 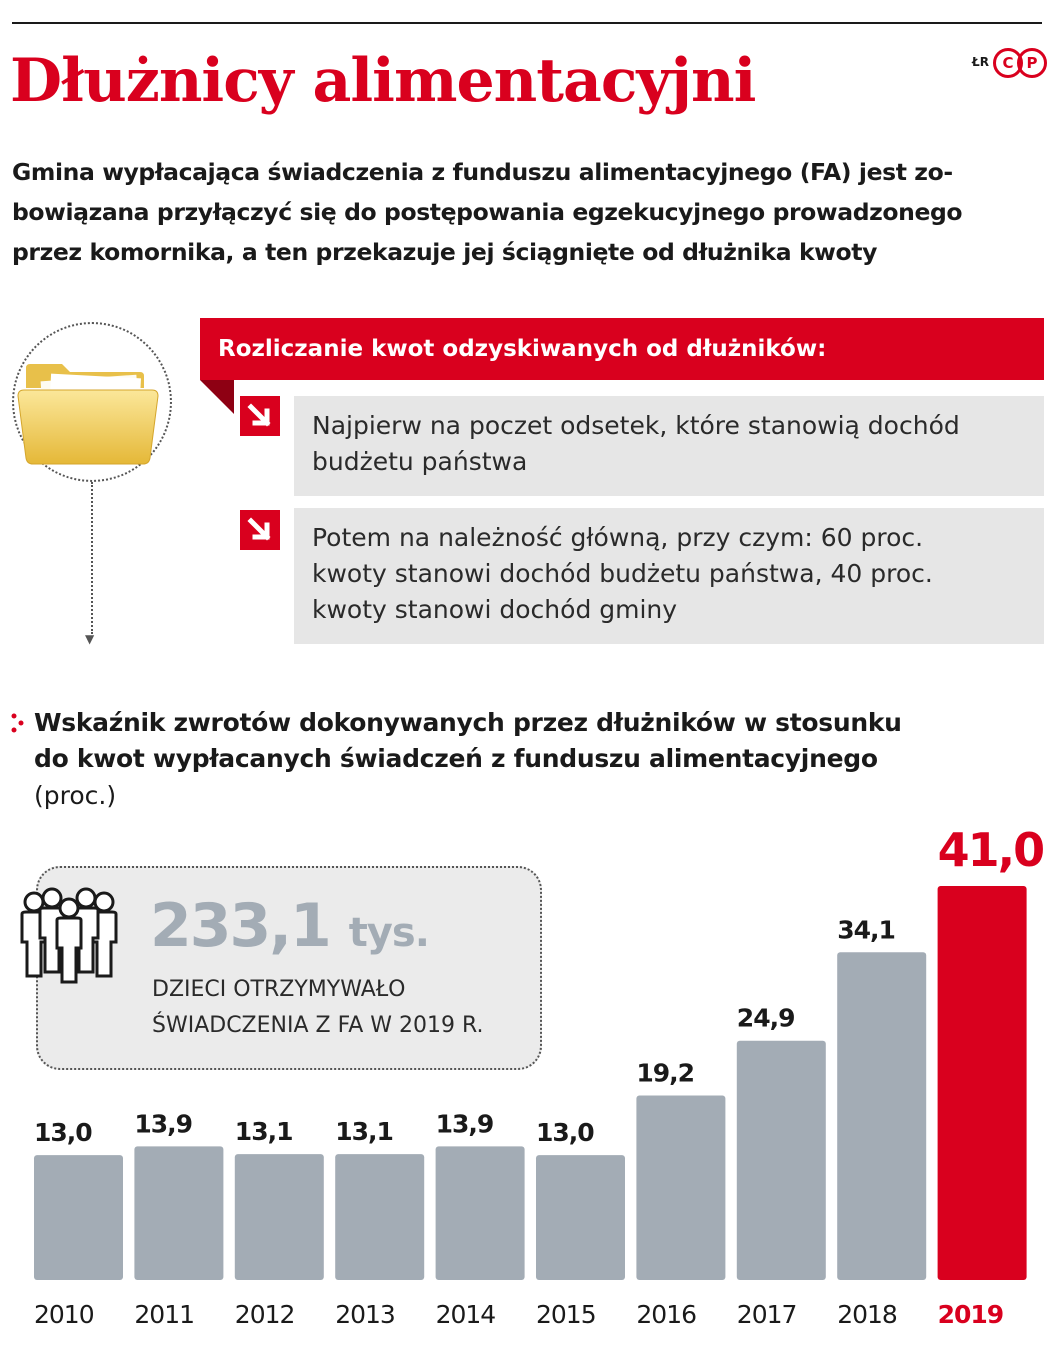 I want to click on value-label-2017: 24,9, so click(x=766, y=1018).